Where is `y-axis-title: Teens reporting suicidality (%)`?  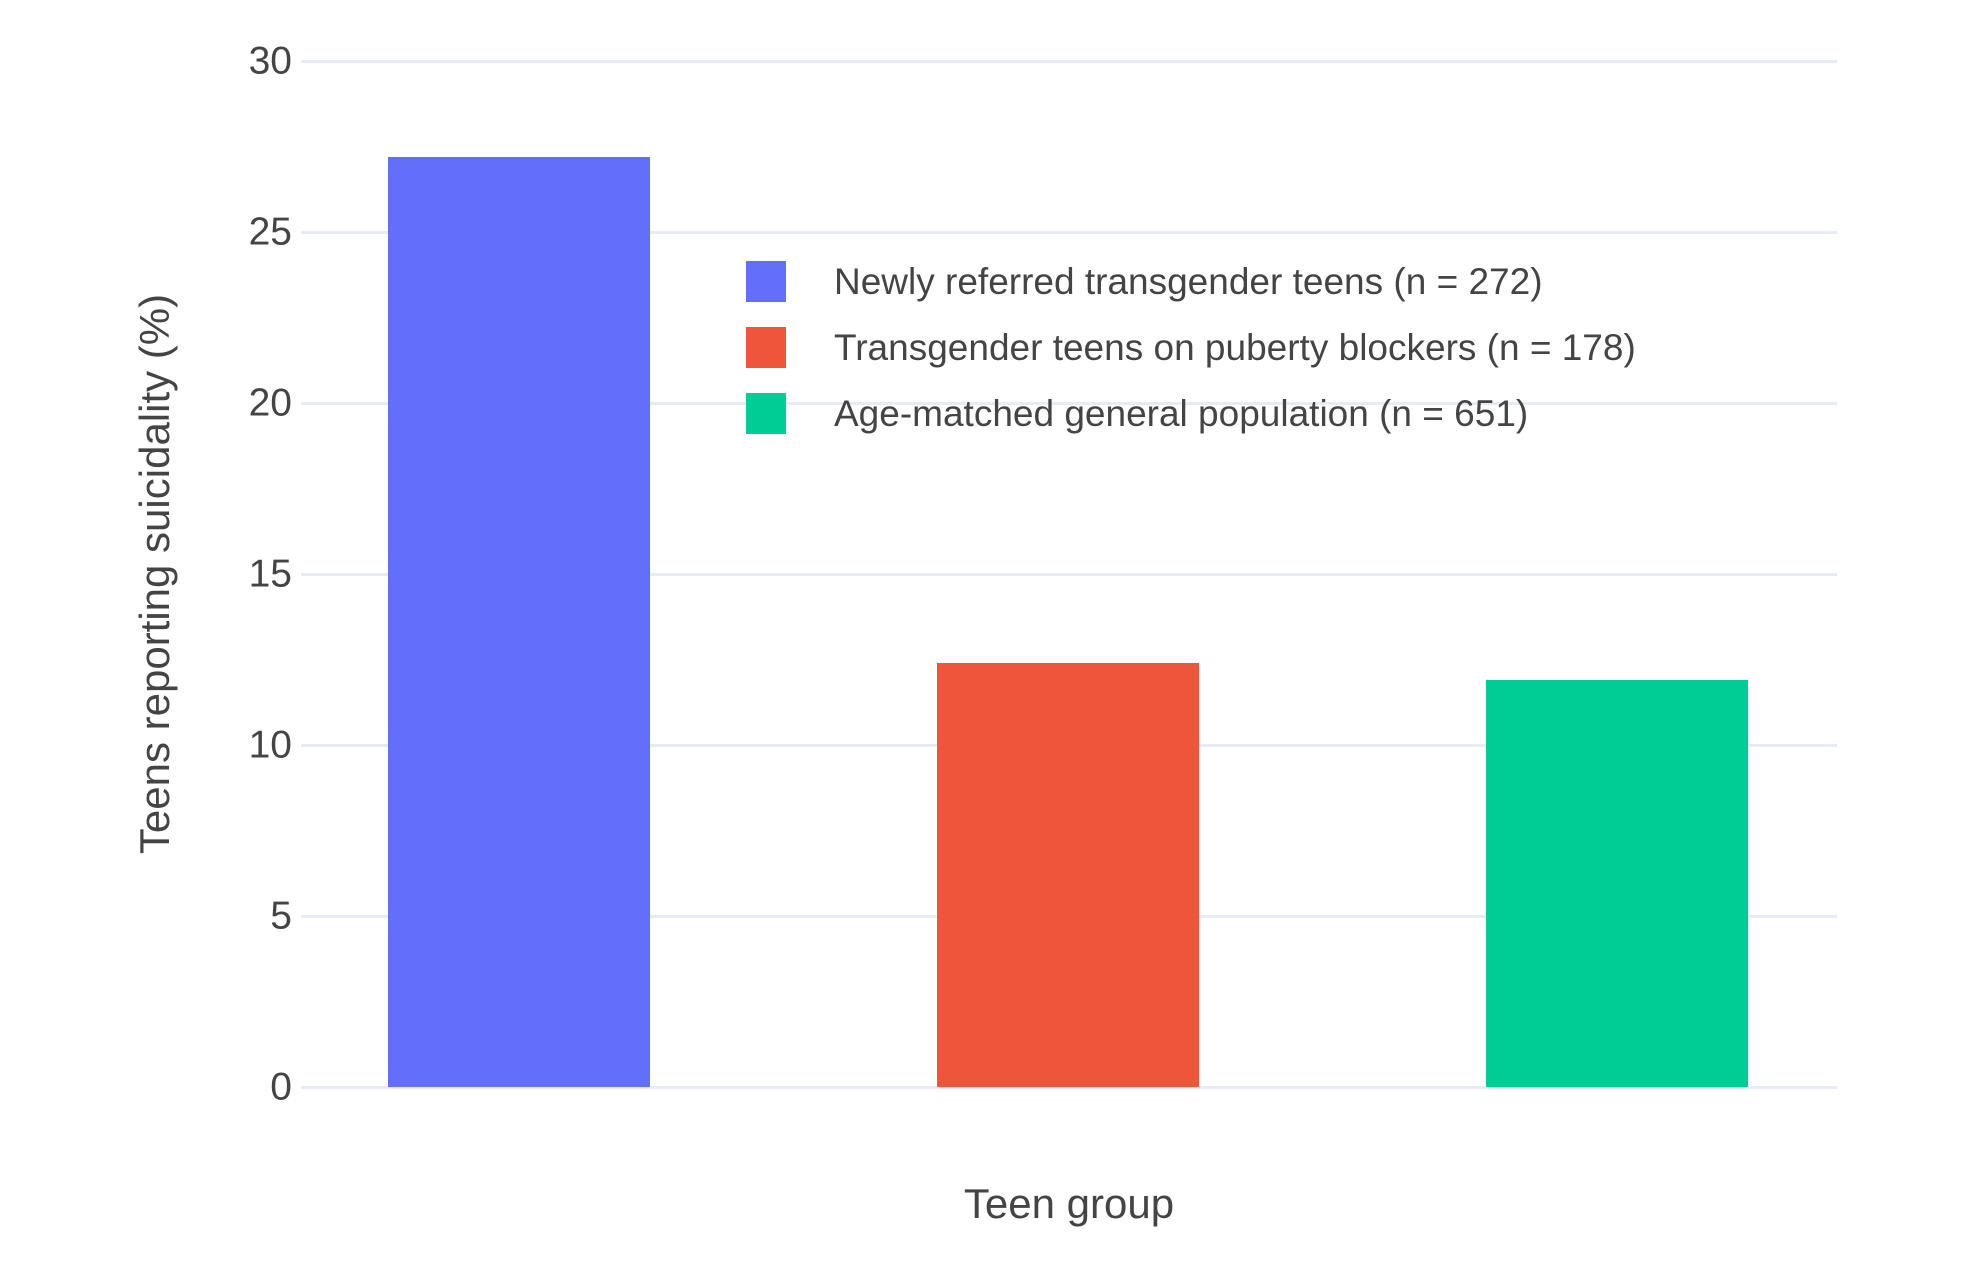
y-axis-title: Teens reporting suicidality (%) is located at coordinates (154, 574).